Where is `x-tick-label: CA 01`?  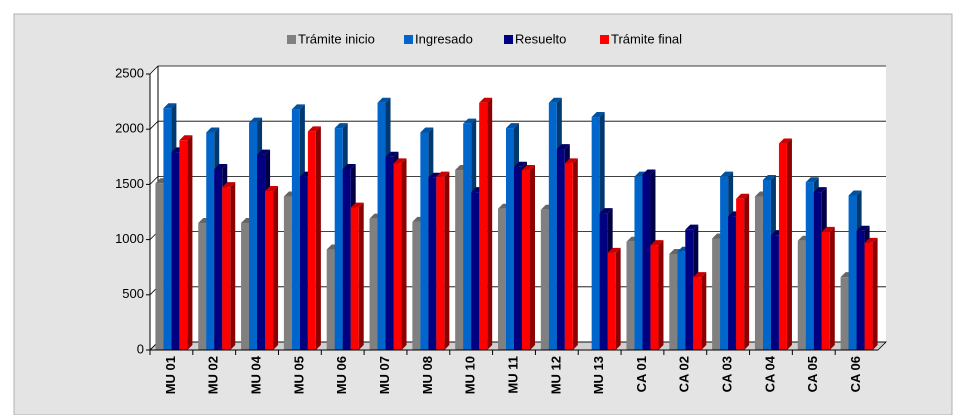
x-tick-label: CA 01 is located at coordinates (641, 374).